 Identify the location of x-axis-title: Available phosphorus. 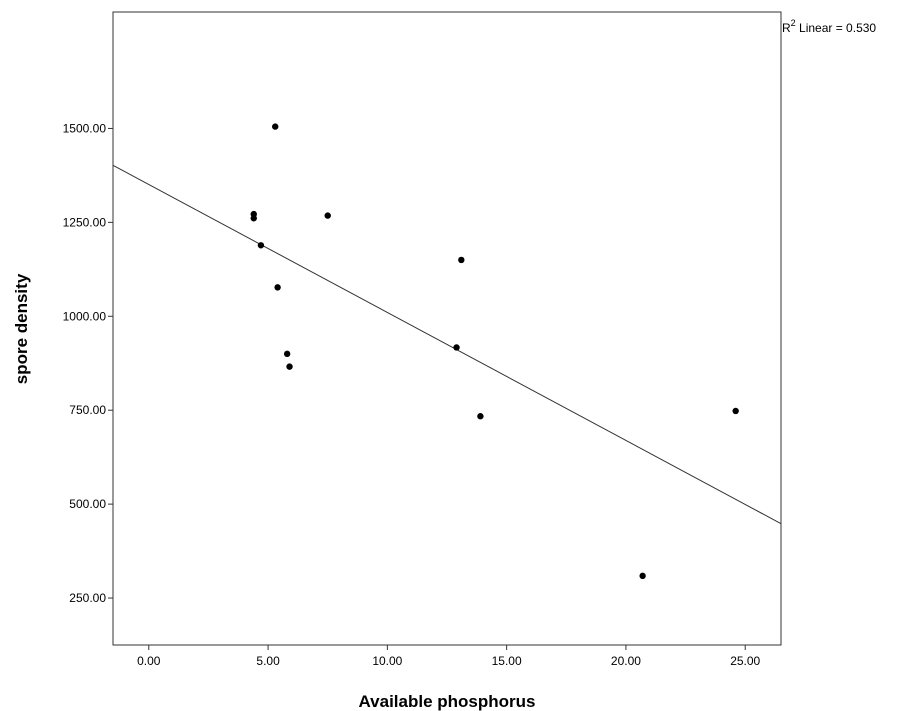
(447, 701).